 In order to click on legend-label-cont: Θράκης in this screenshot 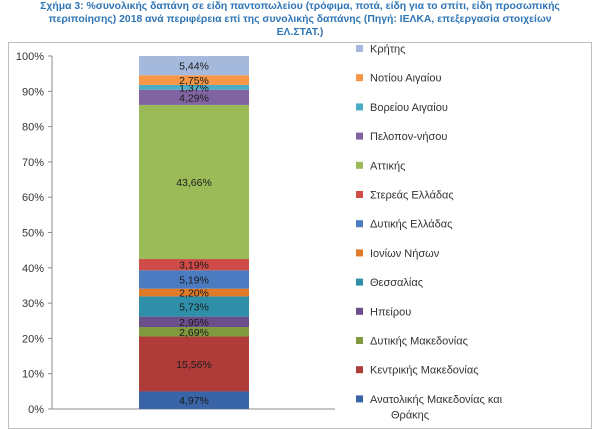, I will do `click(410, 415)`.